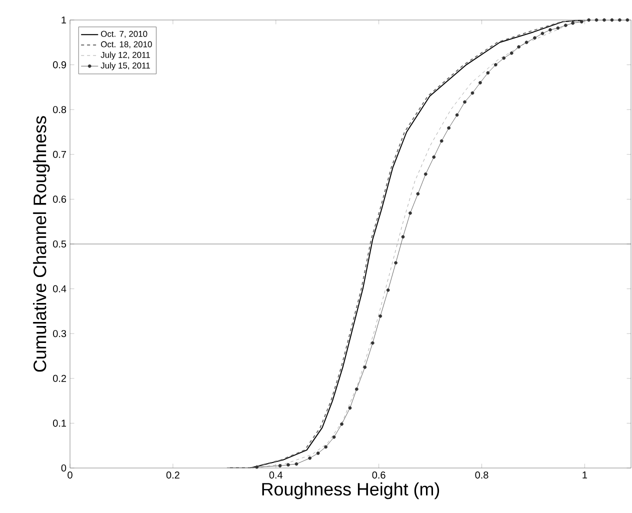  Describe the element at coordinates (124, 34) in the screenshot. I see `legend-label: Oct. 7, 2010` at that location.